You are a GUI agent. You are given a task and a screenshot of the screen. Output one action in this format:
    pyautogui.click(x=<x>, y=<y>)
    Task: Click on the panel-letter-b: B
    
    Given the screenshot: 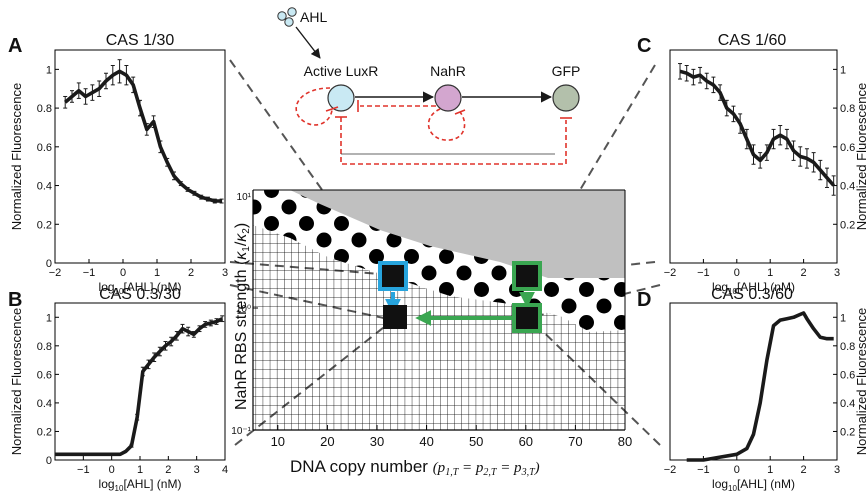 What is the action you would take?
    pyautogui.click(x=15, y=300)
    